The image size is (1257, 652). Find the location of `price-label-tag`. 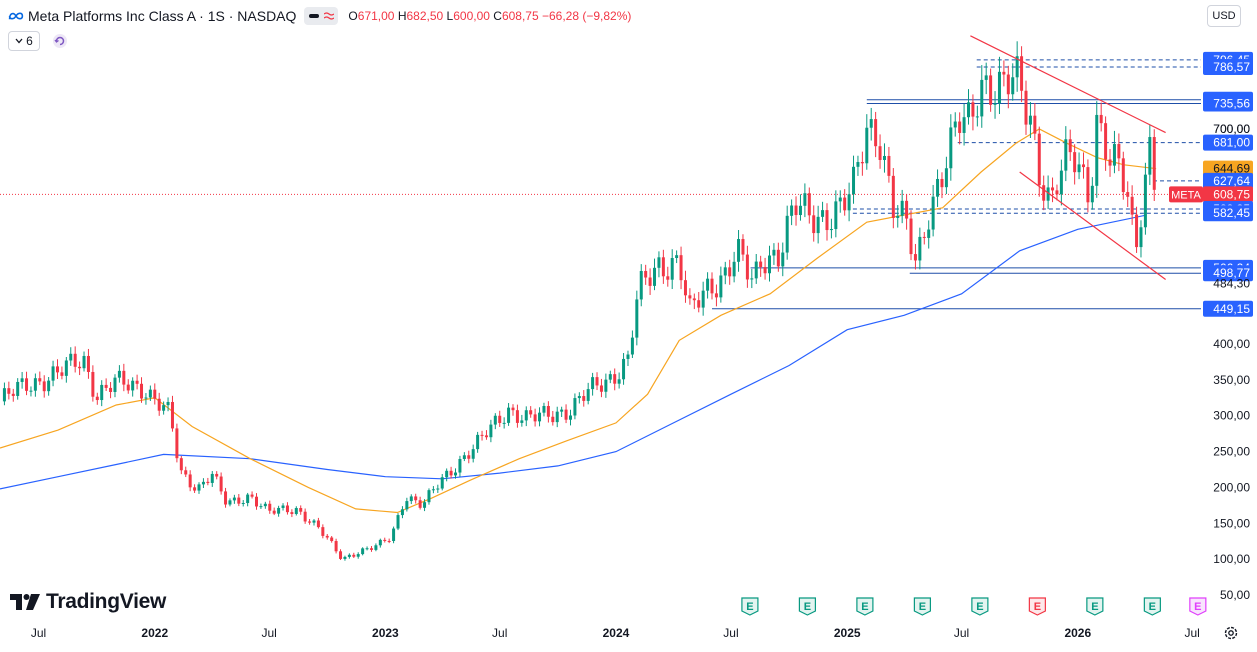

price-label-tag is located at coordinates (1228, 273).